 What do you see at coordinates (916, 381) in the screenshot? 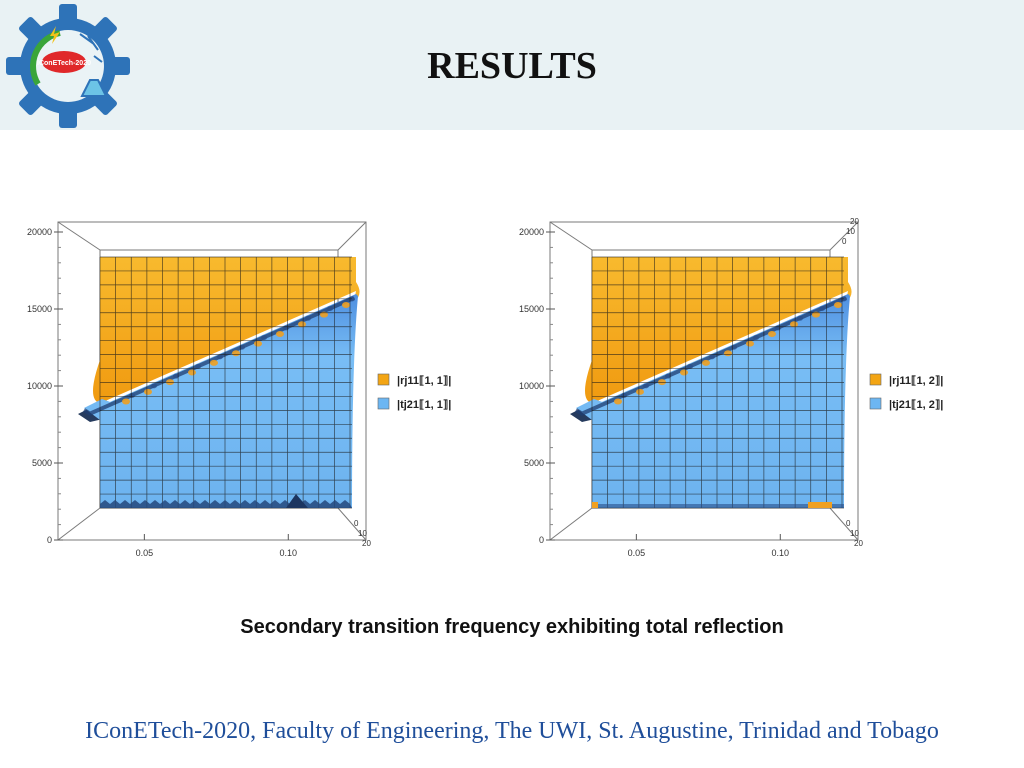
I see `legend-label: |rj11⟦1, 2⟧|` at bounding box center [916, 381].